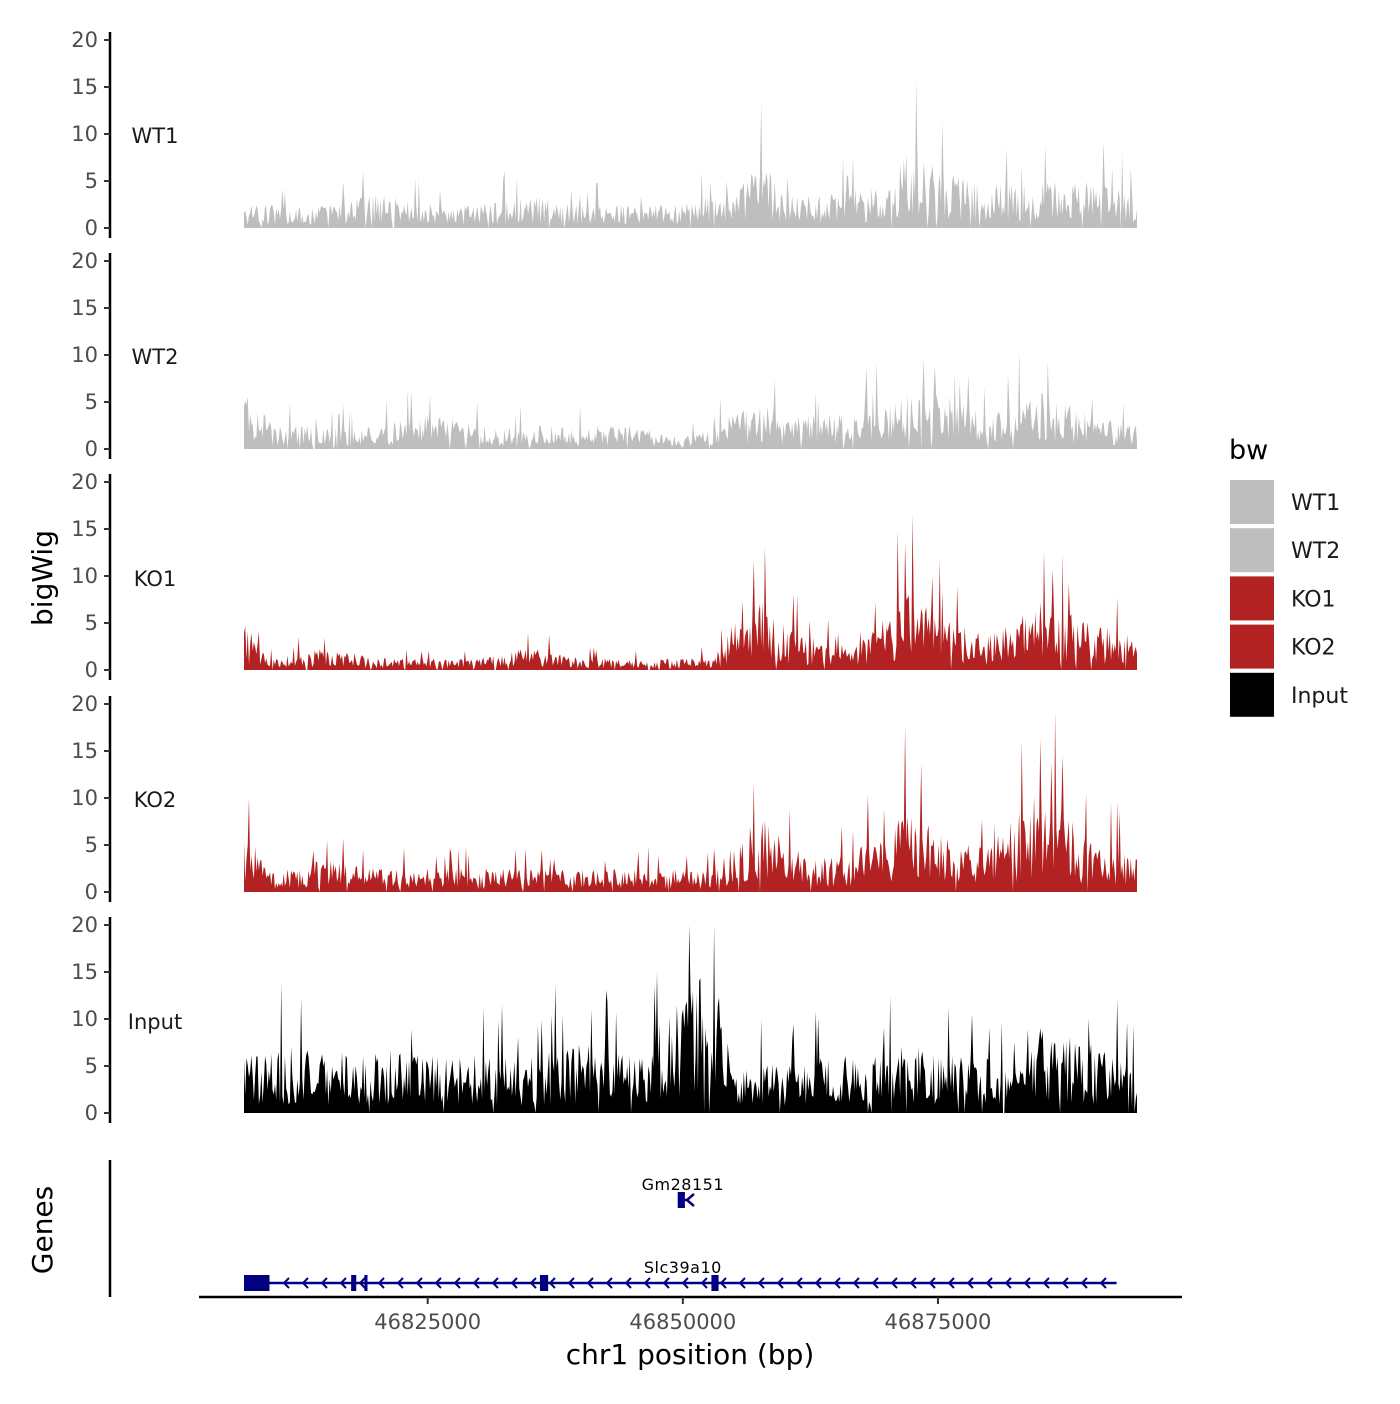 This screenshot has height=1404, width=1400. I want to click on legend: bw WT1 WT2 KO1 KO2 Input, so click(1288, 576).